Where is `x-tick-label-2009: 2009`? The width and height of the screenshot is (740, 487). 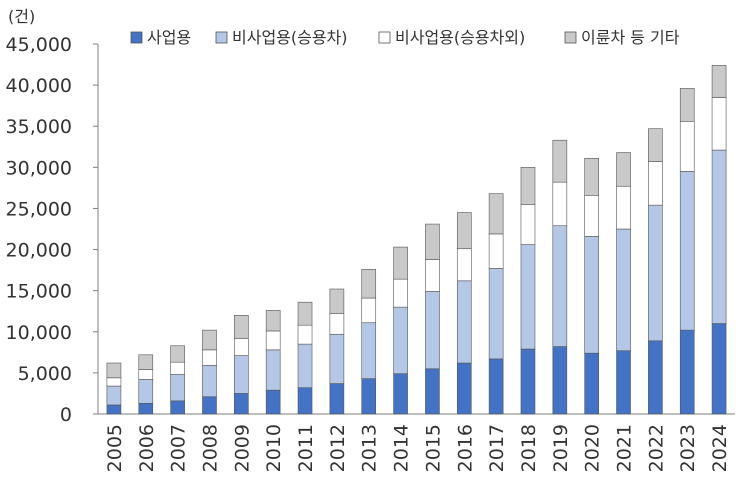 x-tick-label-2009: 2009 is located at coordinates (242, 448).